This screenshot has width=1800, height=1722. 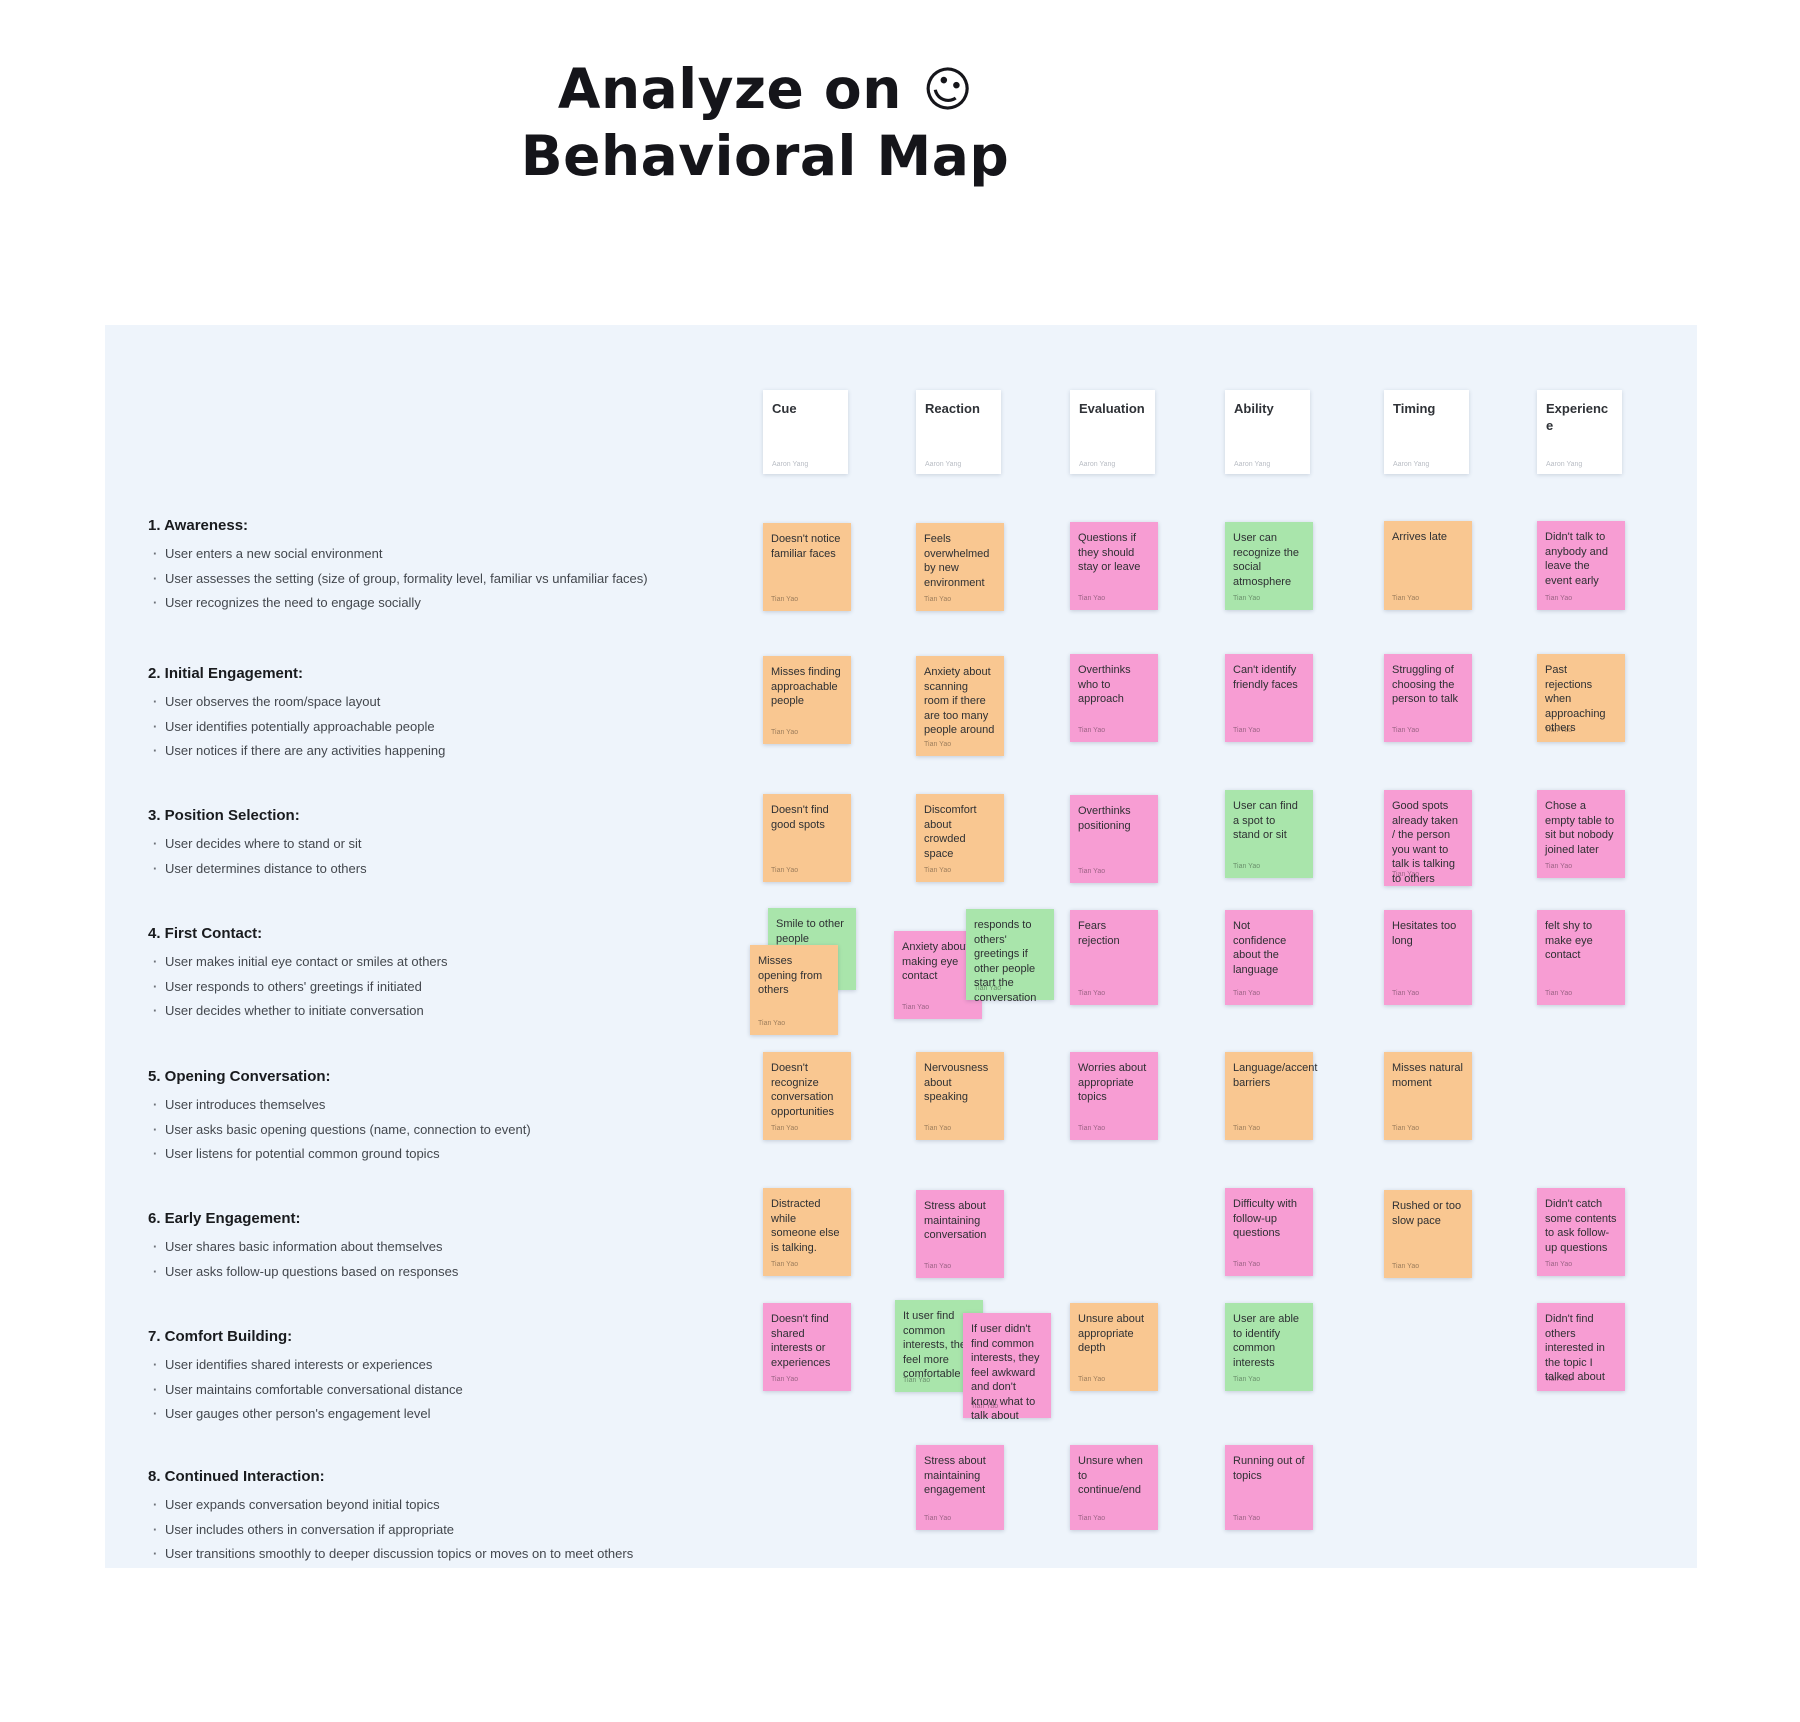 What do you see at coordinates (957, 561) in the screenshot?
I see `sticky-text: Feels overwhelmed by new environment` at bounding box center [957, 561].